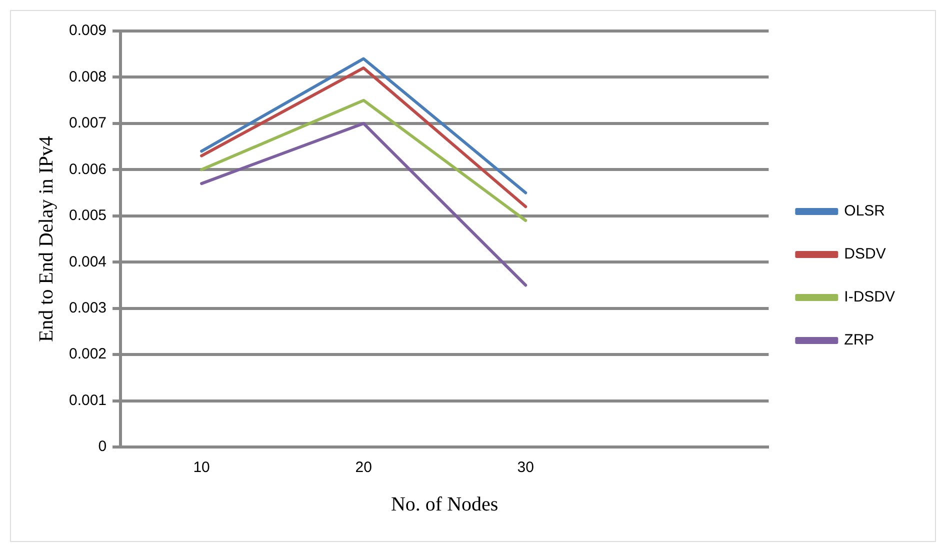  I want to click on legend-label: OLSR, so click(865, 211).